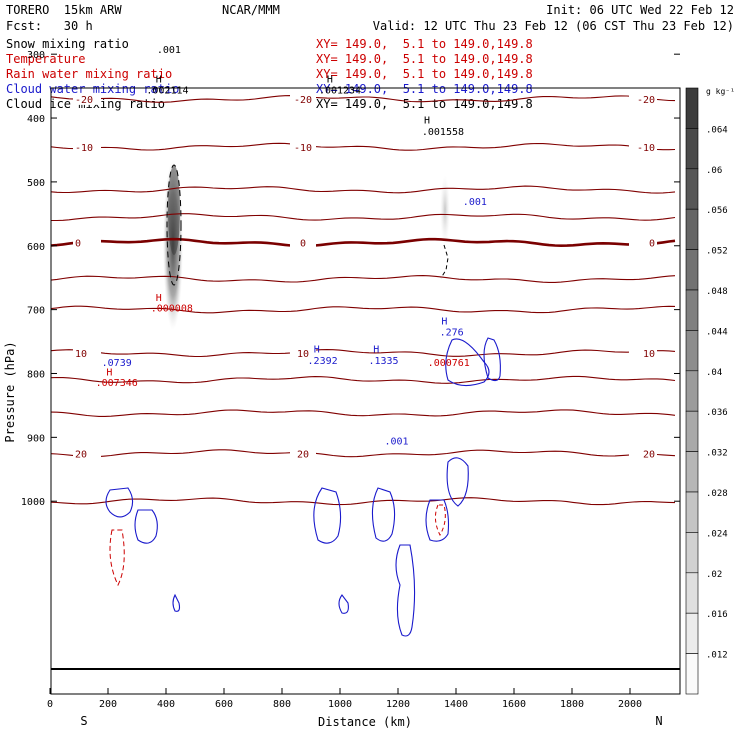 The image size is (740, 740). I want to click on colorbar-tick-label: .02, so click(714, 575).